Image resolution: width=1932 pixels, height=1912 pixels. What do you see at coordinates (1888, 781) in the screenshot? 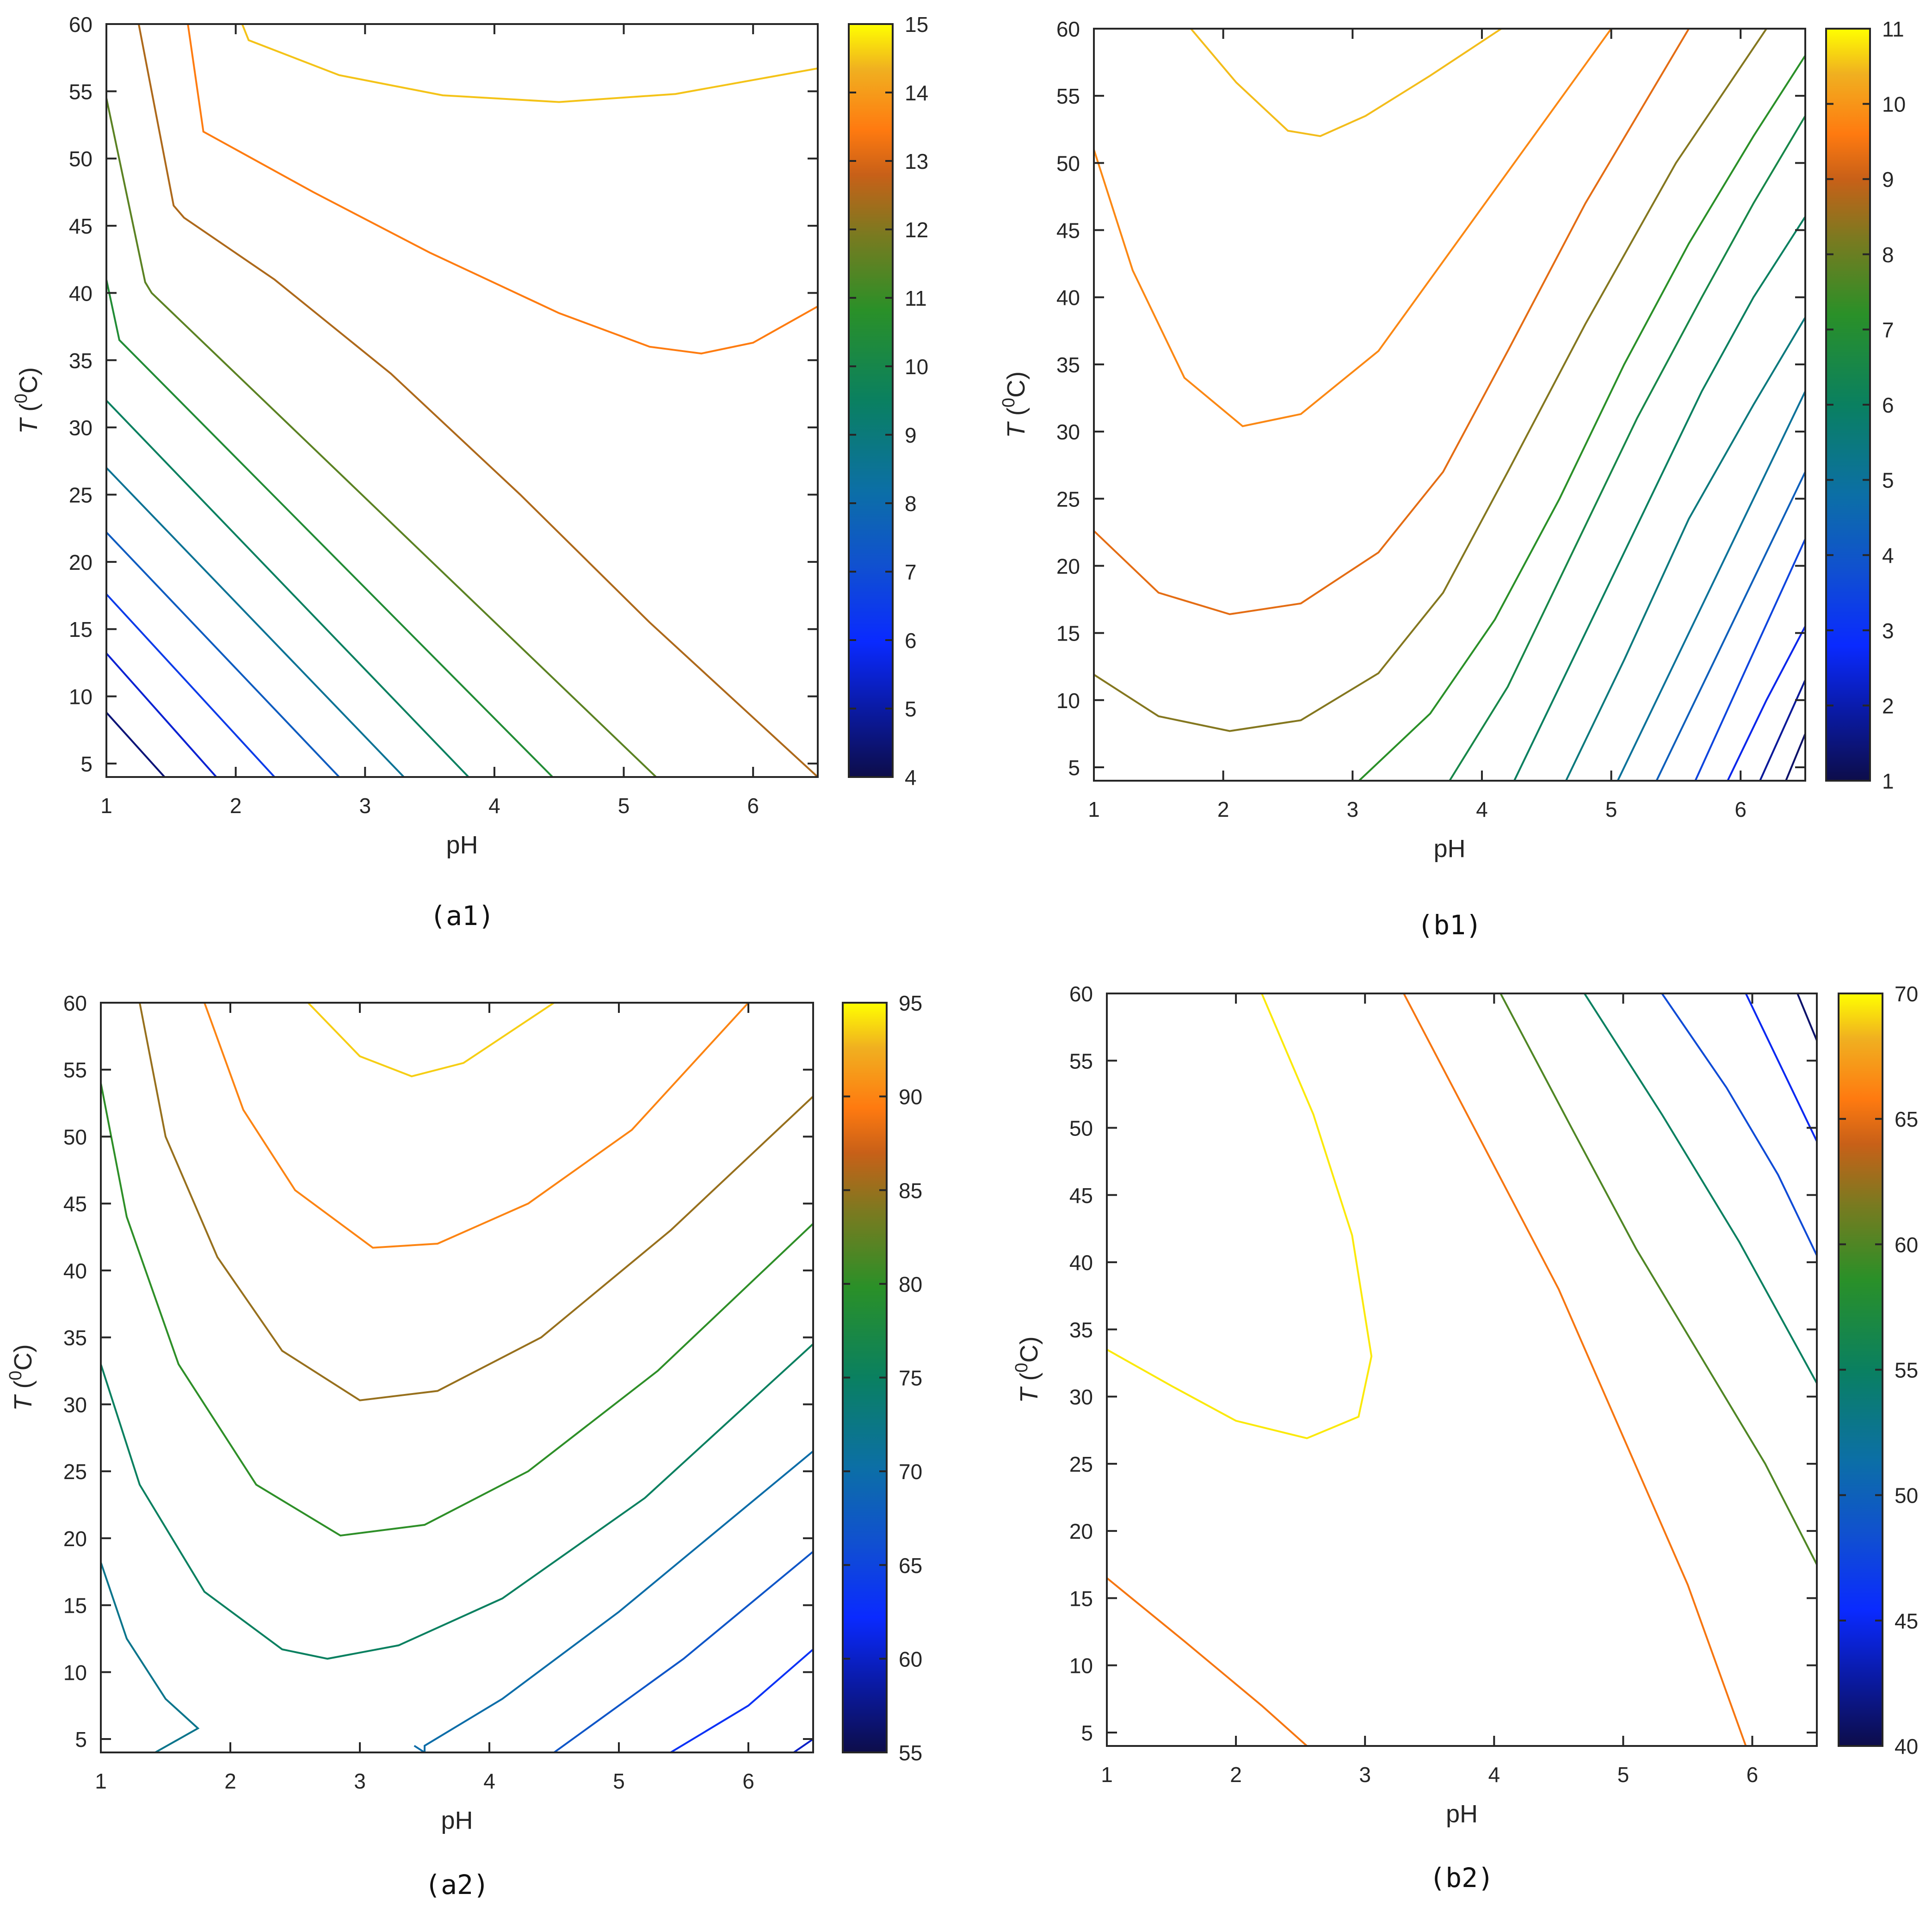
I see `colorbar-tick-label: 1` at bounding box center [1888, 781].